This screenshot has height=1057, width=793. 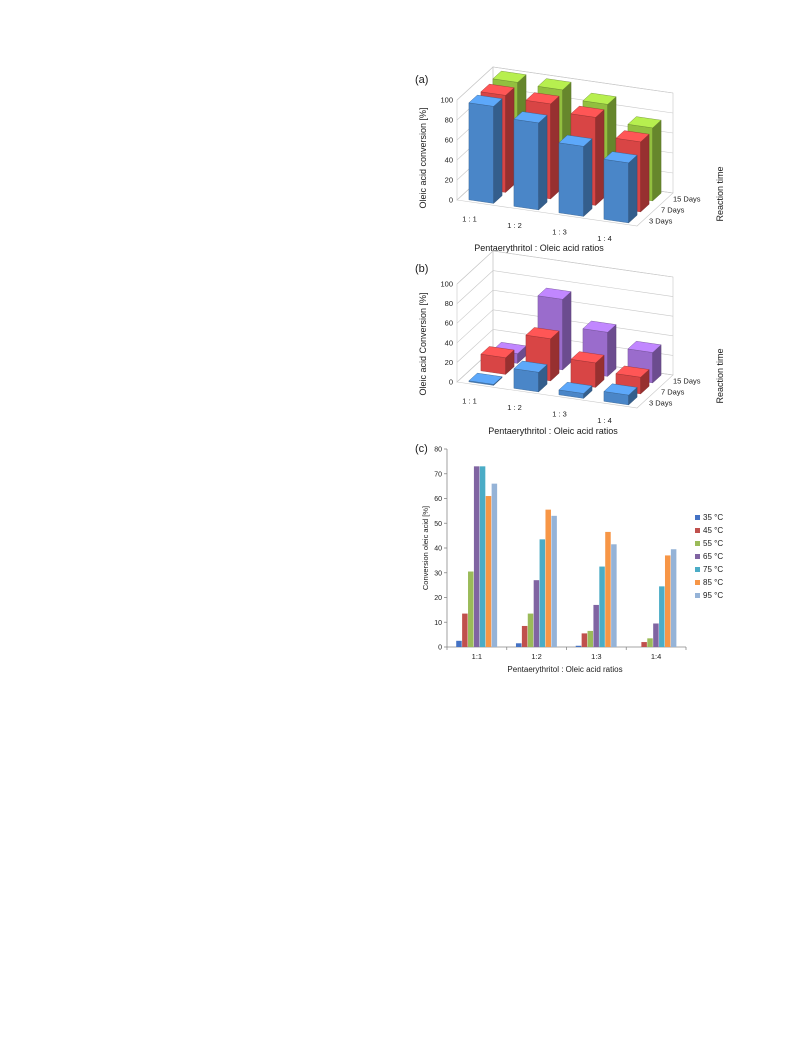 What do you see at coordinates (438, 474) in the screenshot?
I see `y-tick-label: 70` at bounding box center [438, 474].